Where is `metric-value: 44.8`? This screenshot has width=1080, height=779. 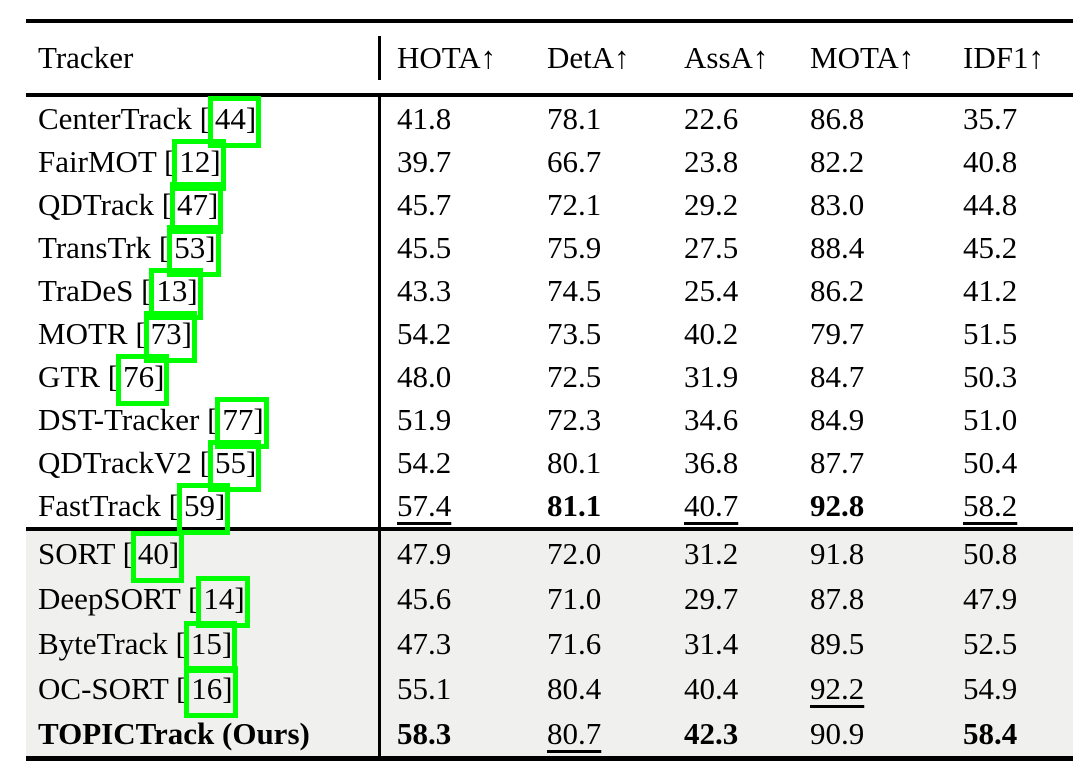
metric-value: 44.8 is located at coordinates (990, 204).